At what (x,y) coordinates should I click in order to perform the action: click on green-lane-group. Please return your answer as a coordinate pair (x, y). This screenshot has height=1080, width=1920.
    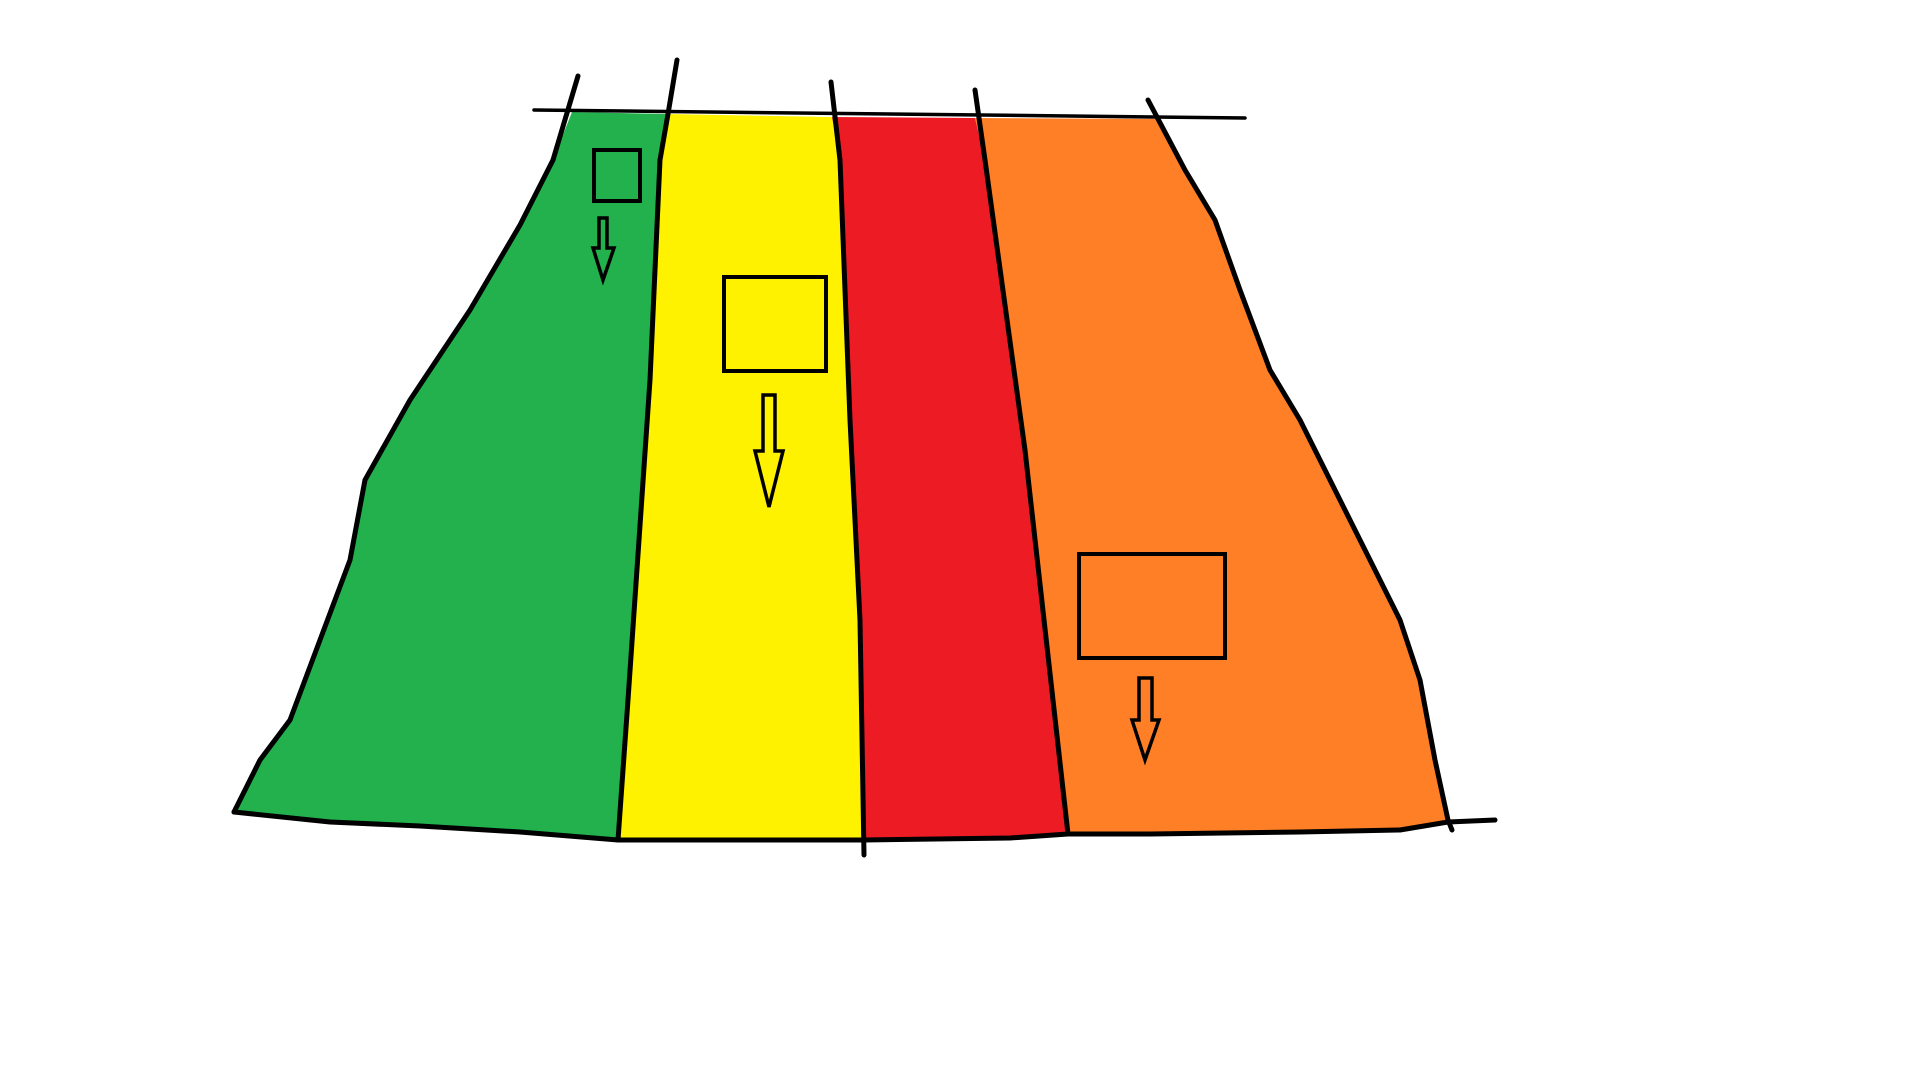
    Looking at the image, I should click on (616, 217).